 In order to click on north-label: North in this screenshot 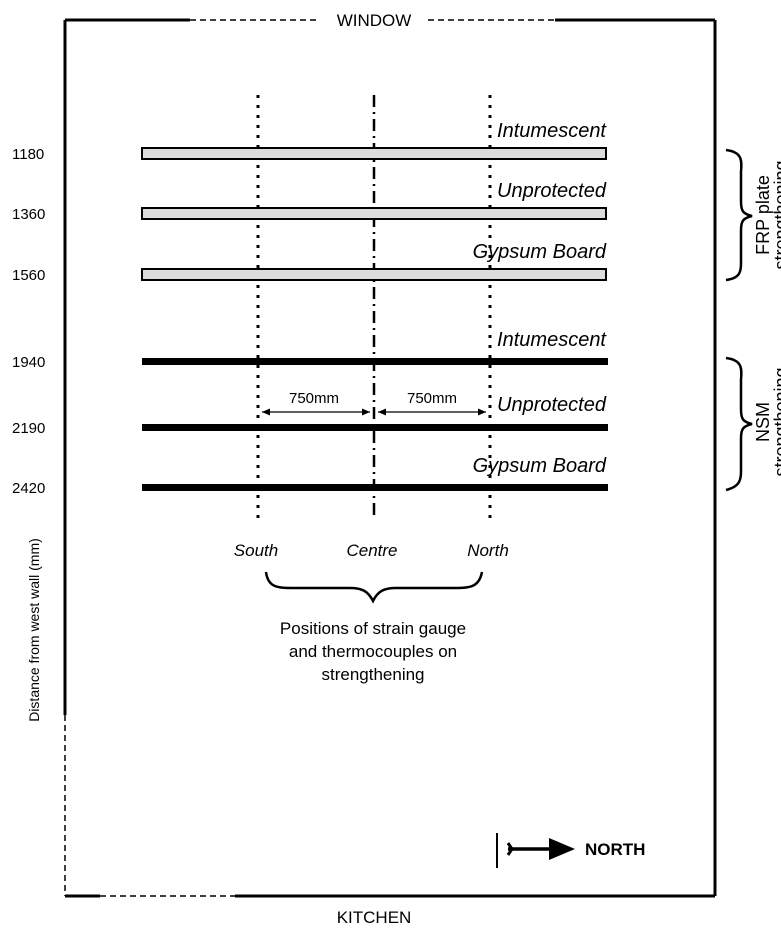, I will do `click(488, 550)`.